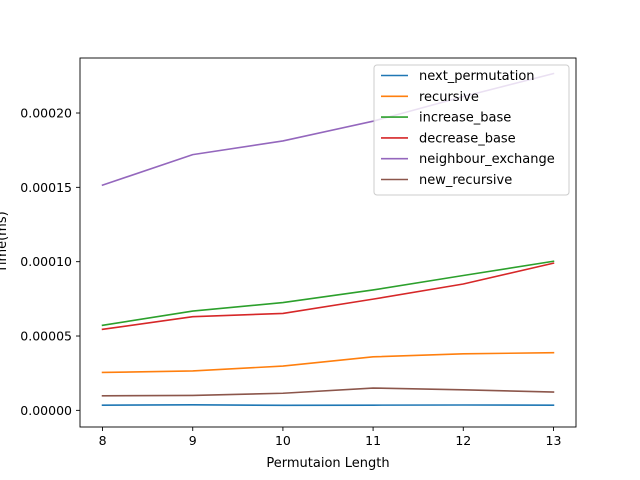  I want to click on series-line-new-recursive, so click(328, 392).